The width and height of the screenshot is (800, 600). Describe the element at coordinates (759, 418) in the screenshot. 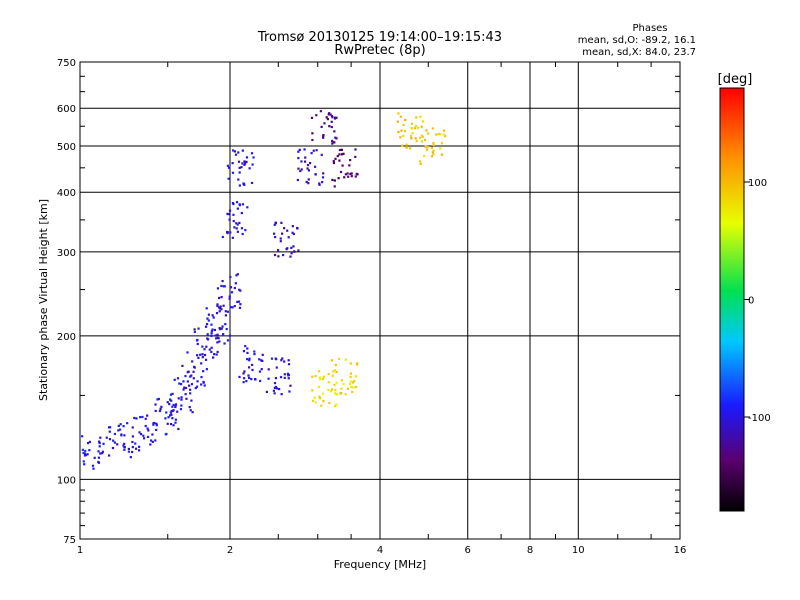

I see `colorbar-tick-label: -100` at that location.